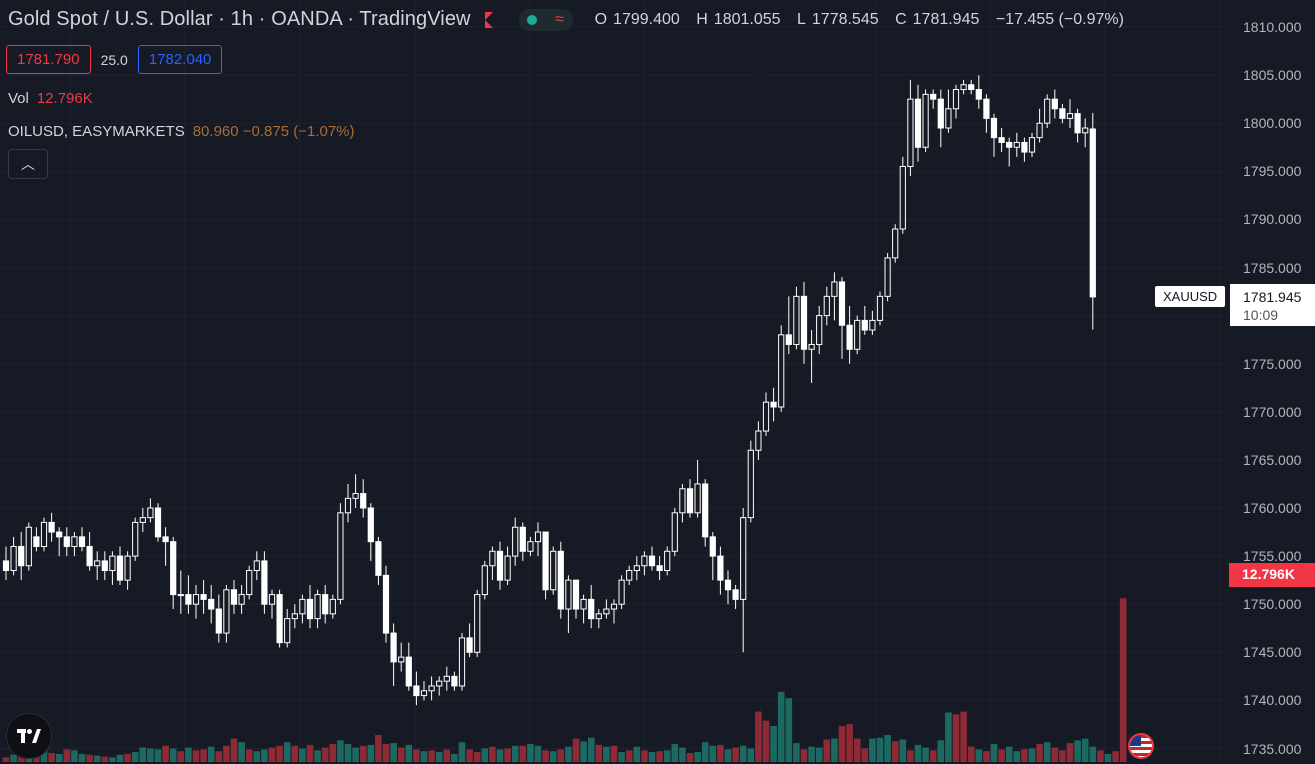  I want to click on tradingview-logo-icon, so click(29, 736).